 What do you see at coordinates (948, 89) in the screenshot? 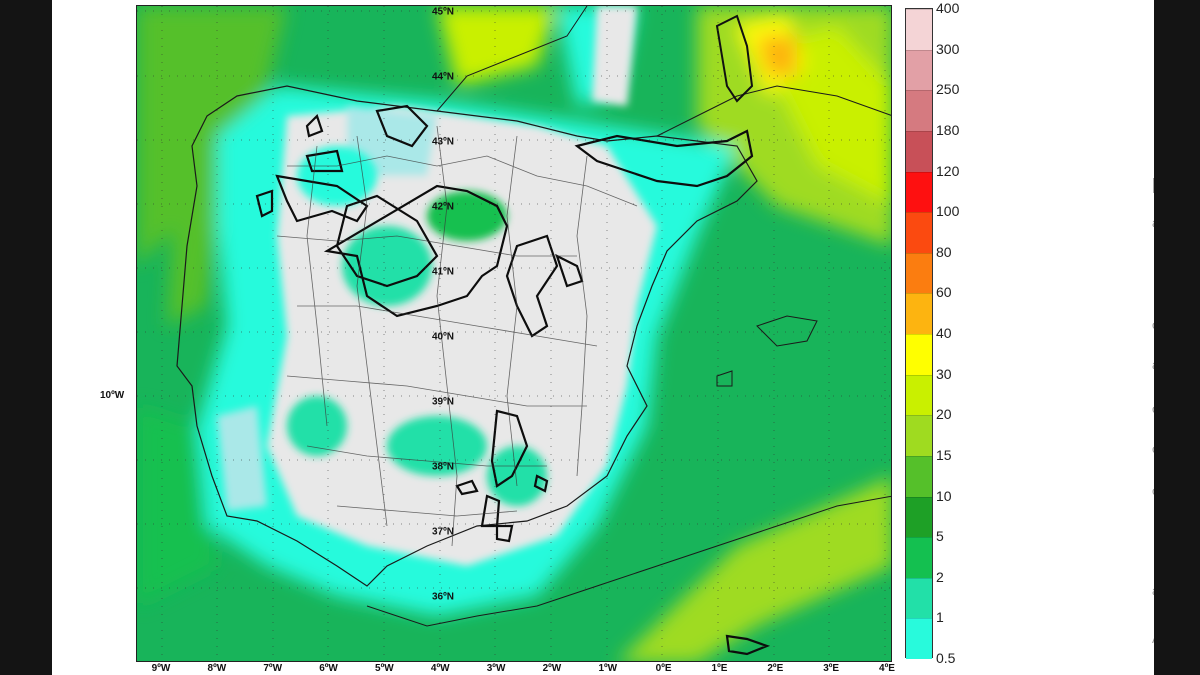
I see `colorbar-tick-label: 250` at bounding box center [948, 89].